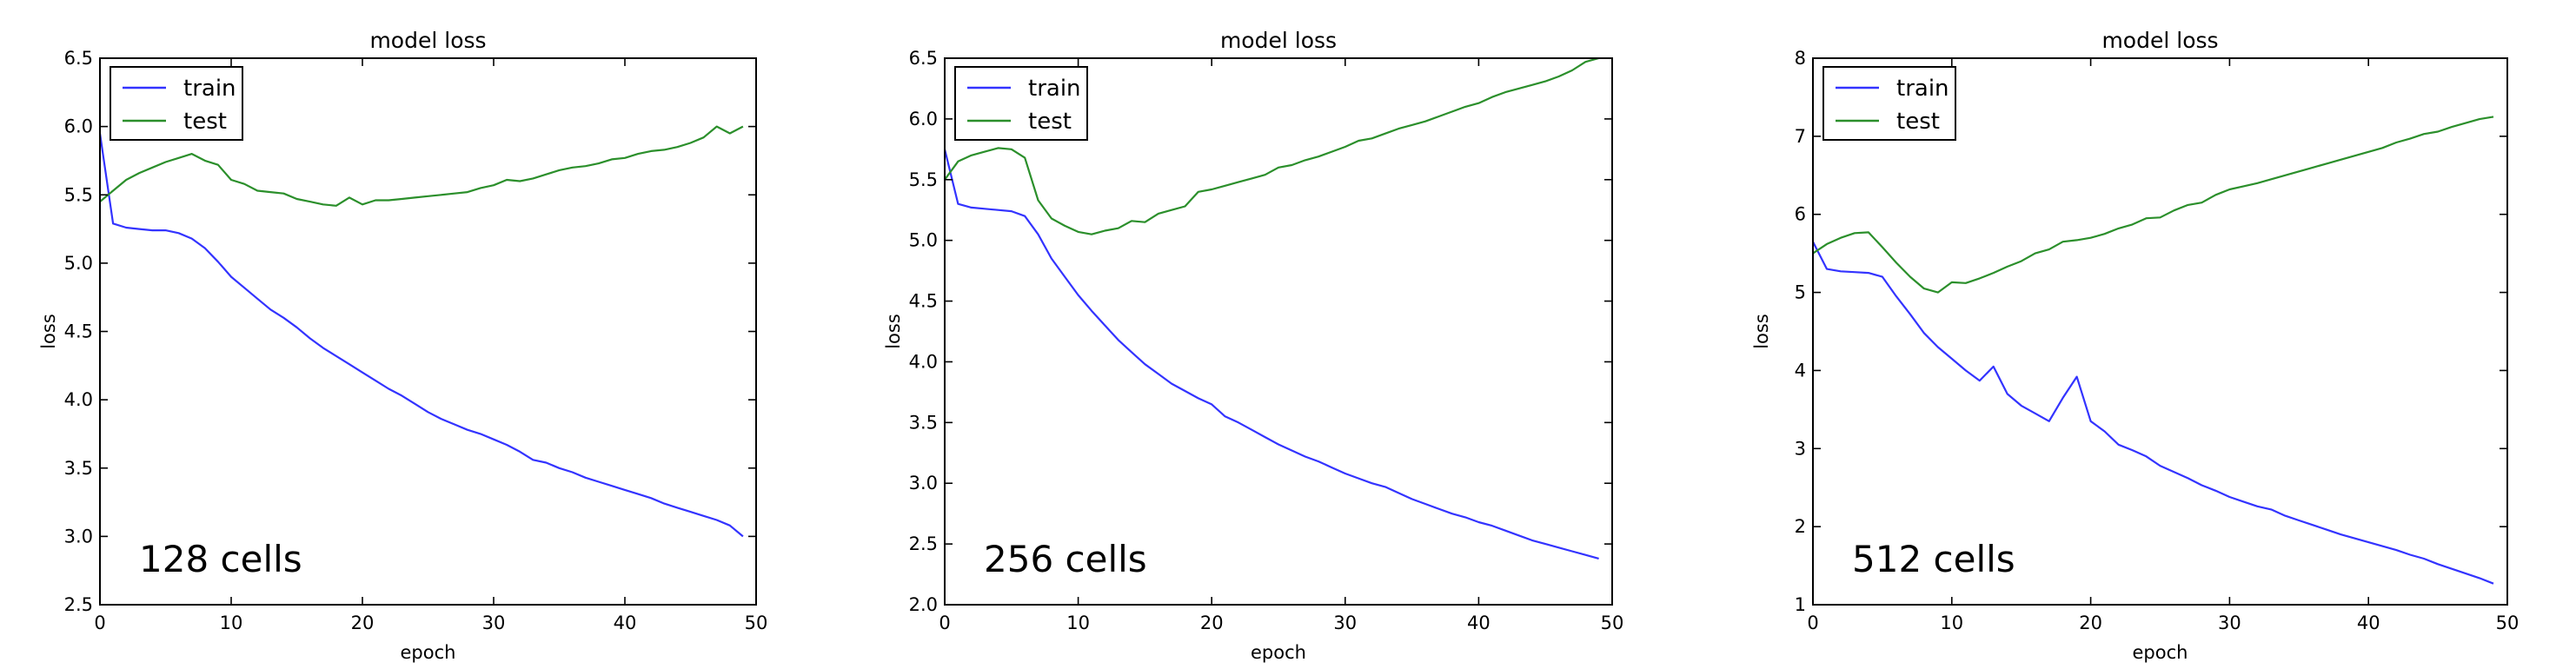 Image resolution: width=2576 pixels, height=669 pixels. Describe the element at coordinates (1801, 58) in the screenshot. I see `y-tick-label: 8` at that location.